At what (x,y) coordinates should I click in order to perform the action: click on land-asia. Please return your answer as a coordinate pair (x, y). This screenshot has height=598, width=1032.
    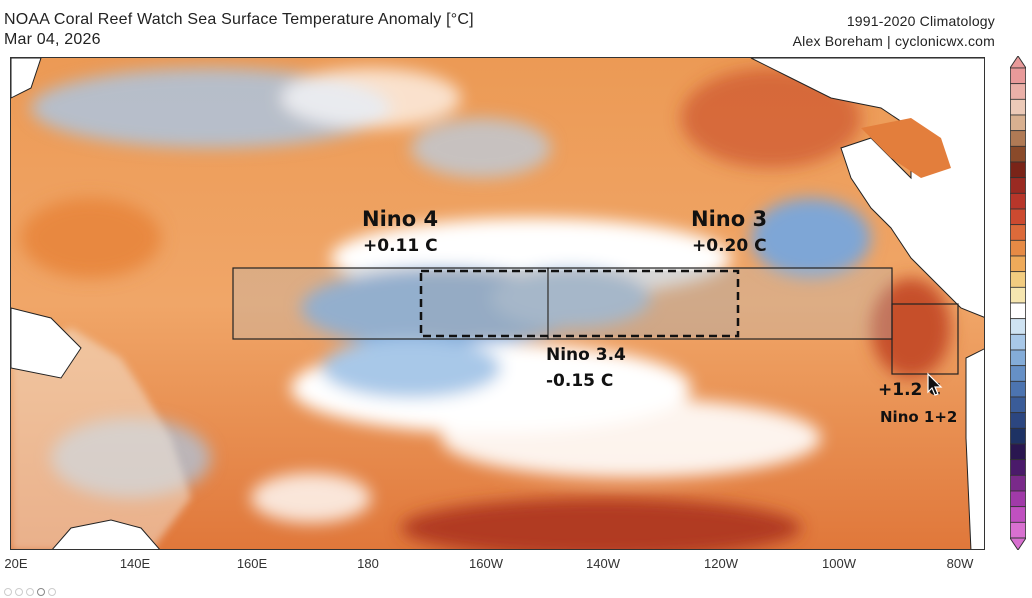
    Looking at the image, I should click on (46, 218).